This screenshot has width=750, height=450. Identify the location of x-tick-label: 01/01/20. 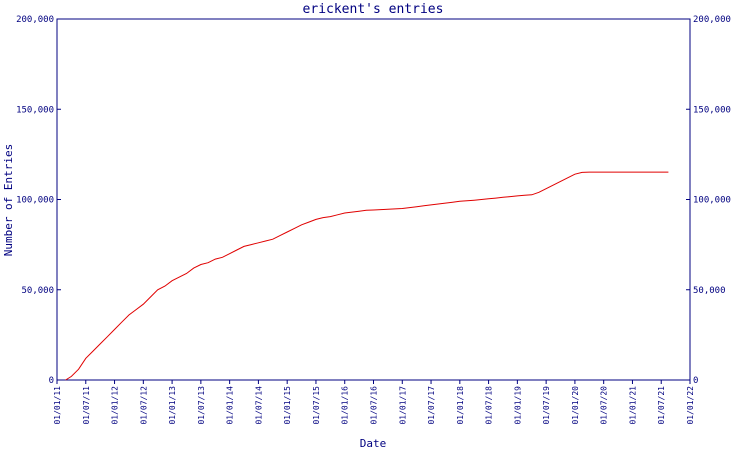
(575, 405).